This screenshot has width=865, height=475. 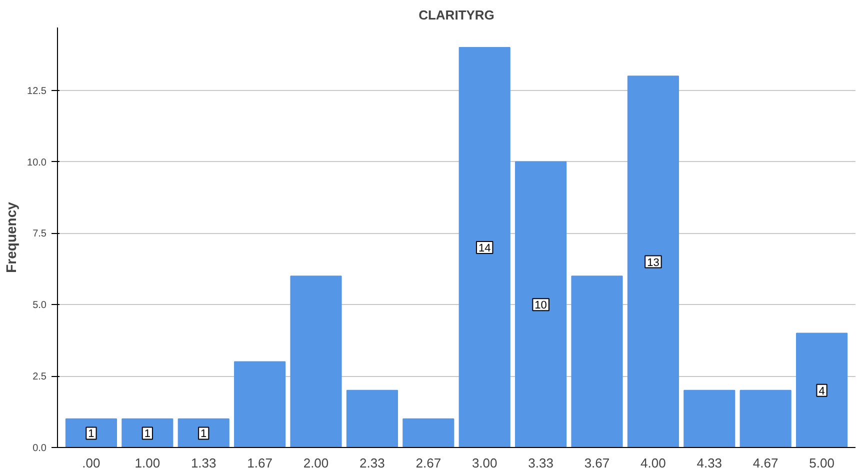 I want to click on x-tick-label: 1.00, so click(x=147, y=463).